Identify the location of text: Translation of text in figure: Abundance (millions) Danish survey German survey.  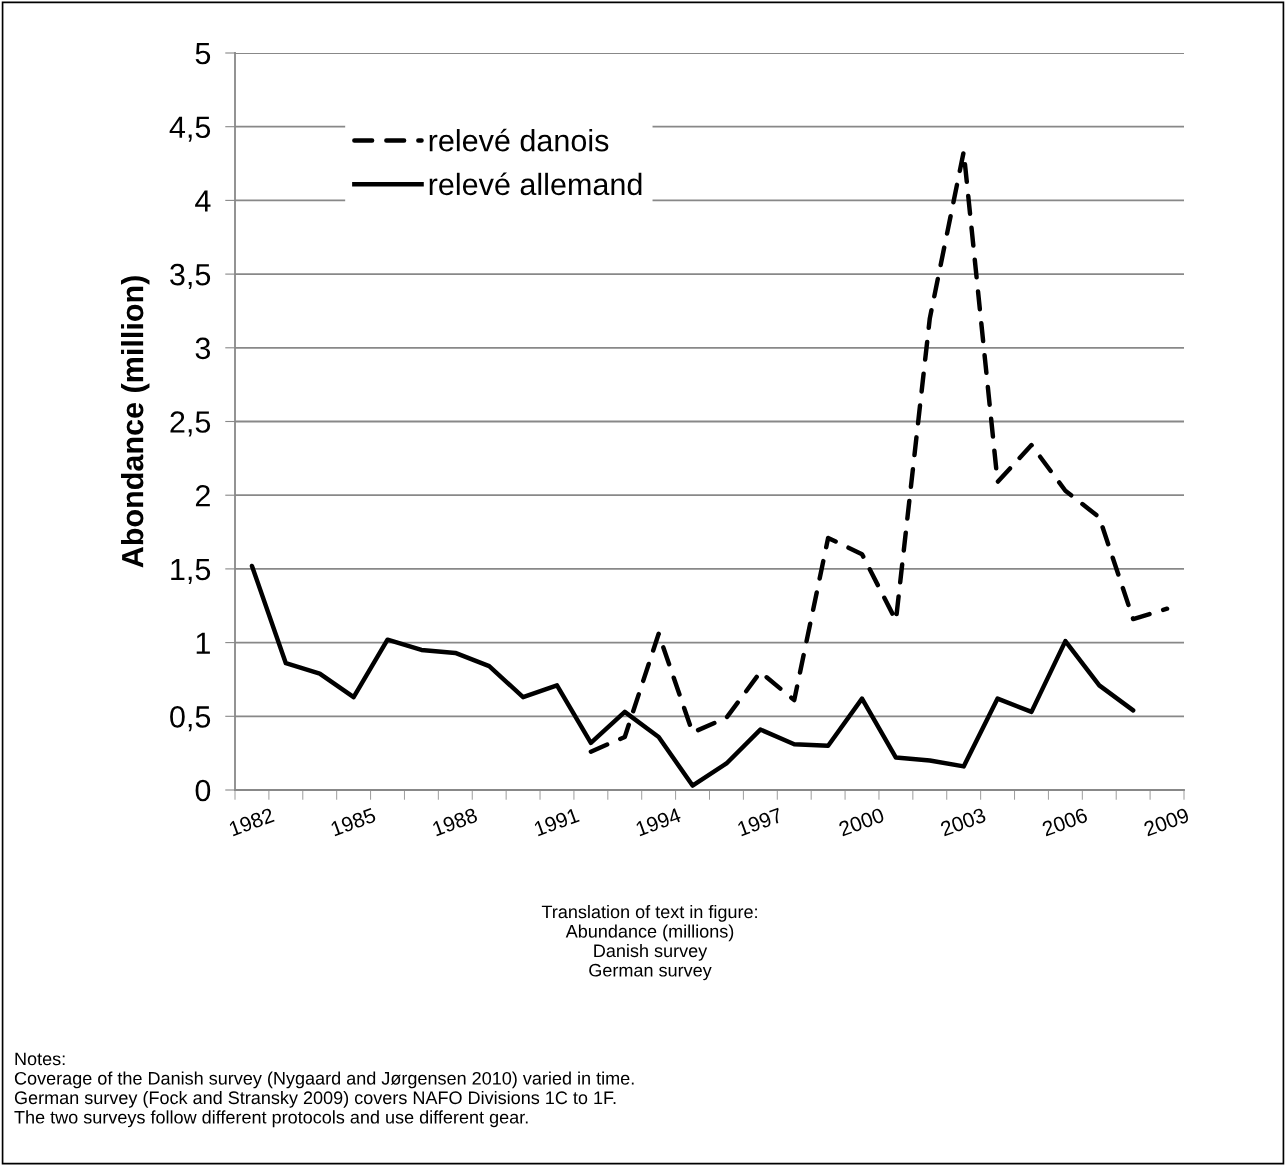
(649, 943).